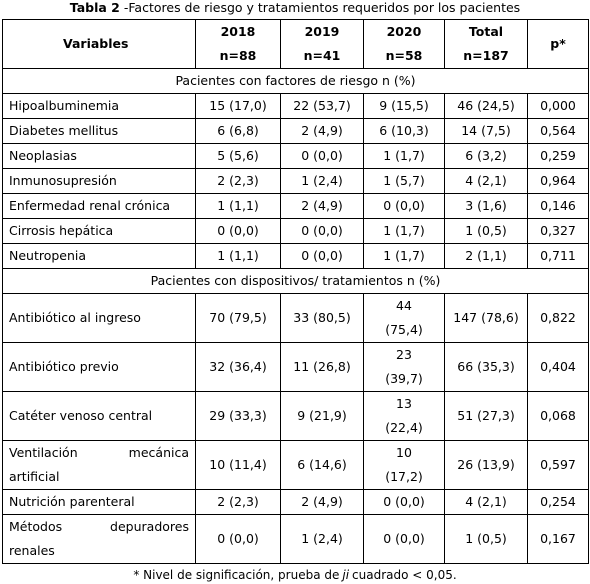  I want to click on header-year: Total, so click(486, 31).